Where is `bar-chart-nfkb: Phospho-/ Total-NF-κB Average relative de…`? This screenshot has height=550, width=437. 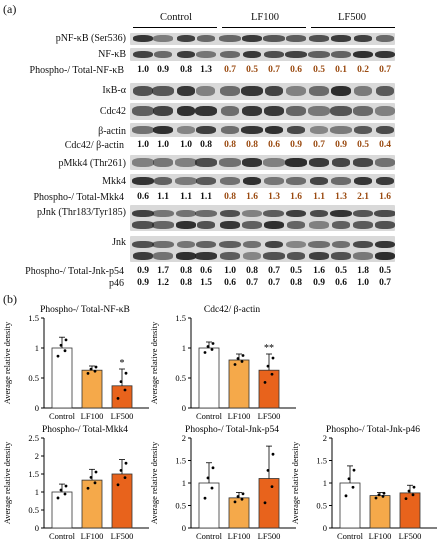 bar-chart-nfkb: Phospho-/ Total-NF-κB Average relative de… is located at coordinates (75, 363).